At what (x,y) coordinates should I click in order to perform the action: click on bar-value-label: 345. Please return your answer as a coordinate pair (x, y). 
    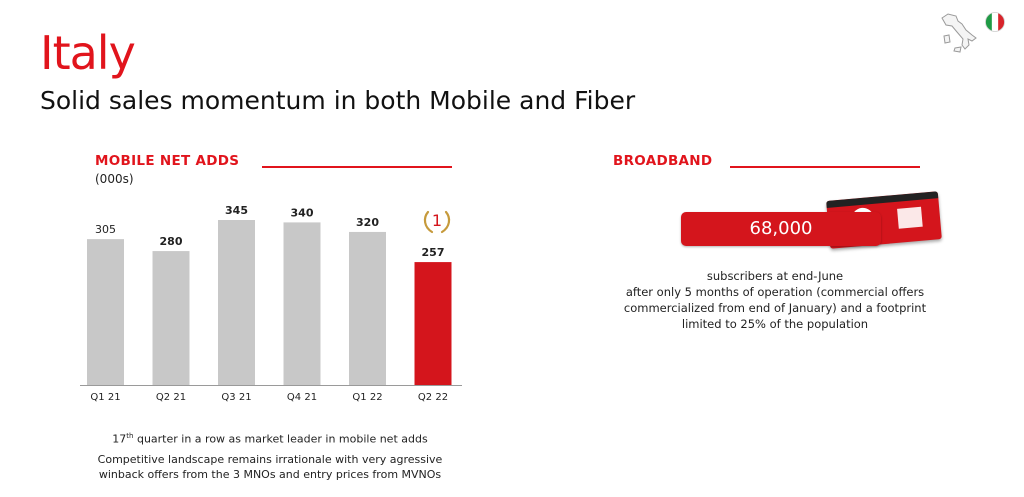
    Looking at the image, I should click on (236, 210).